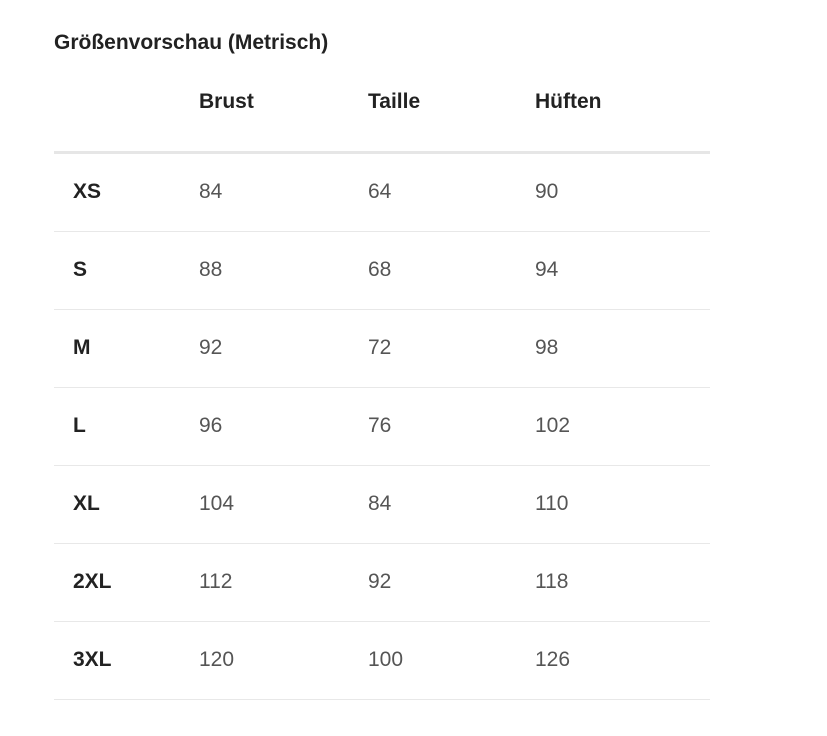 The image size is (827, 736). I want to click on cell-hueften: 126, so click(622, 660).